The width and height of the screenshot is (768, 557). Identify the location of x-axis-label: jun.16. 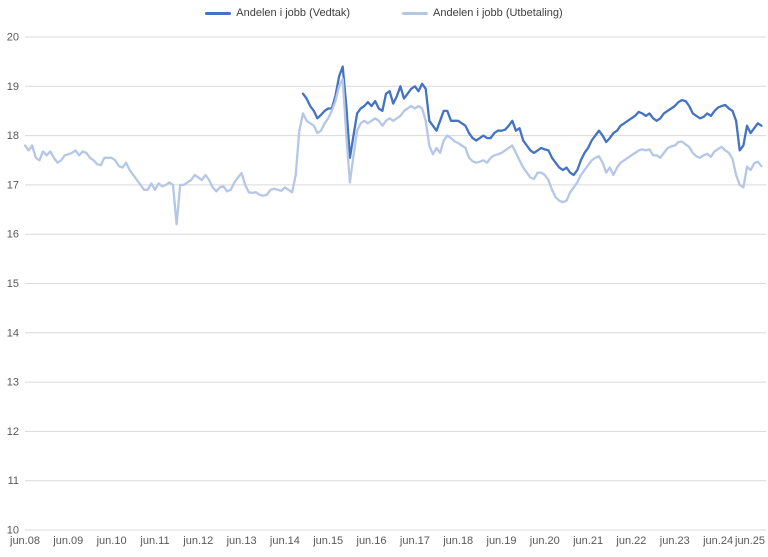
(371, 541).